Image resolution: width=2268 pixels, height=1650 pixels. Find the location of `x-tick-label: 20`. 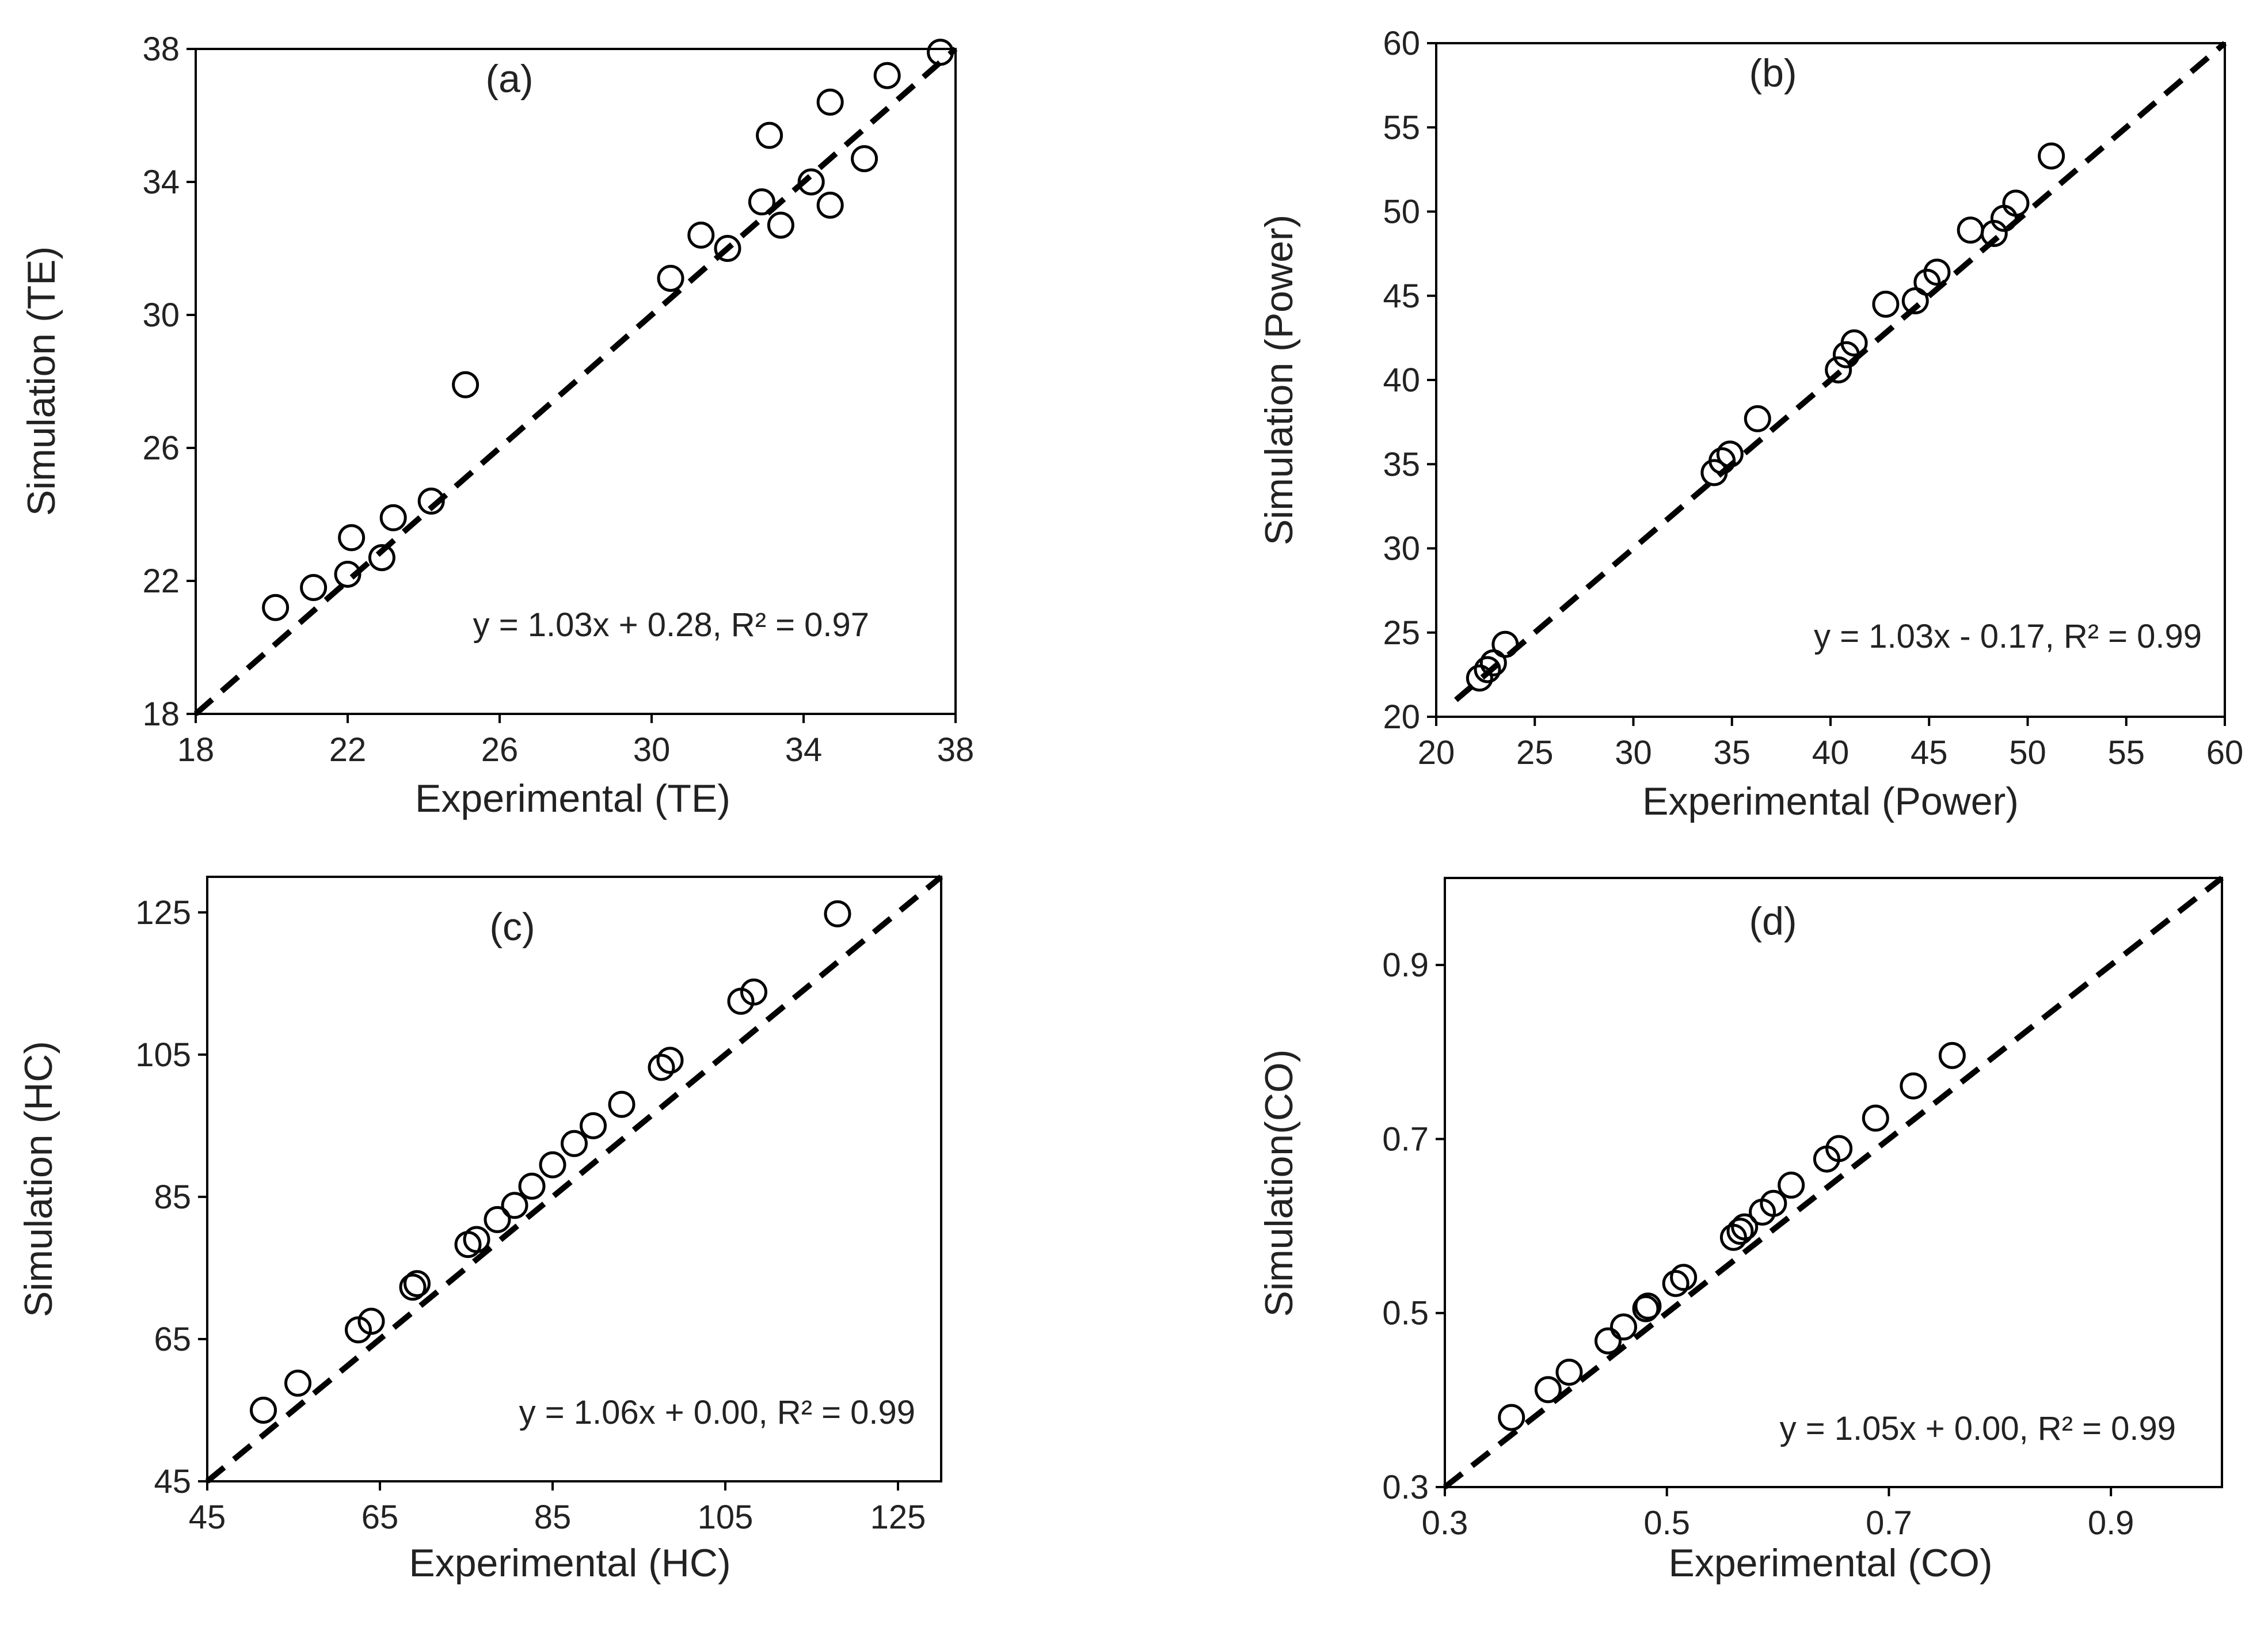

x-tick-label: 20 is located at coordinates (1436, 753).